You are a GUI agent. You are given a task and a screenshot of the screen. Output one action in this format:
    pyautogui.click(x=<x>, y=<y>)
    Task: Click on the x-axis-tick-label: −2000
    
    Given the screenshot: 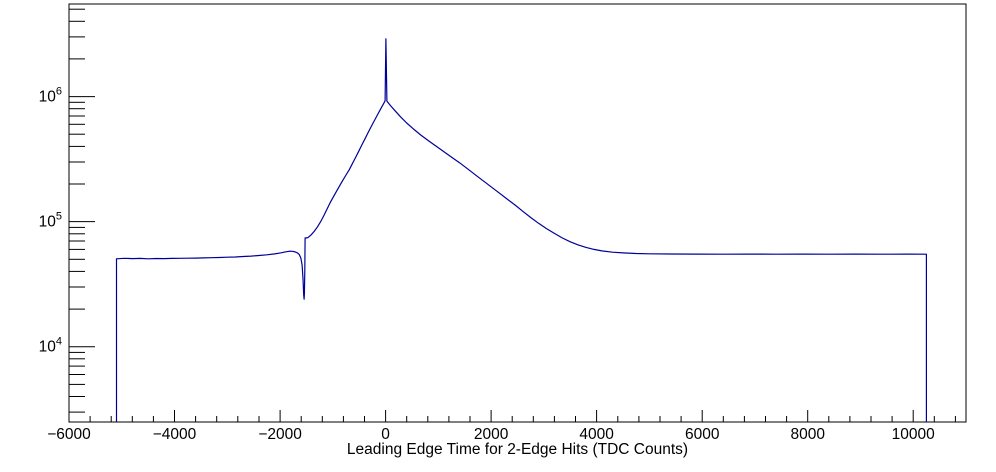 What is the action you would take?
    pyautogui.click(x=280, y=434)
    